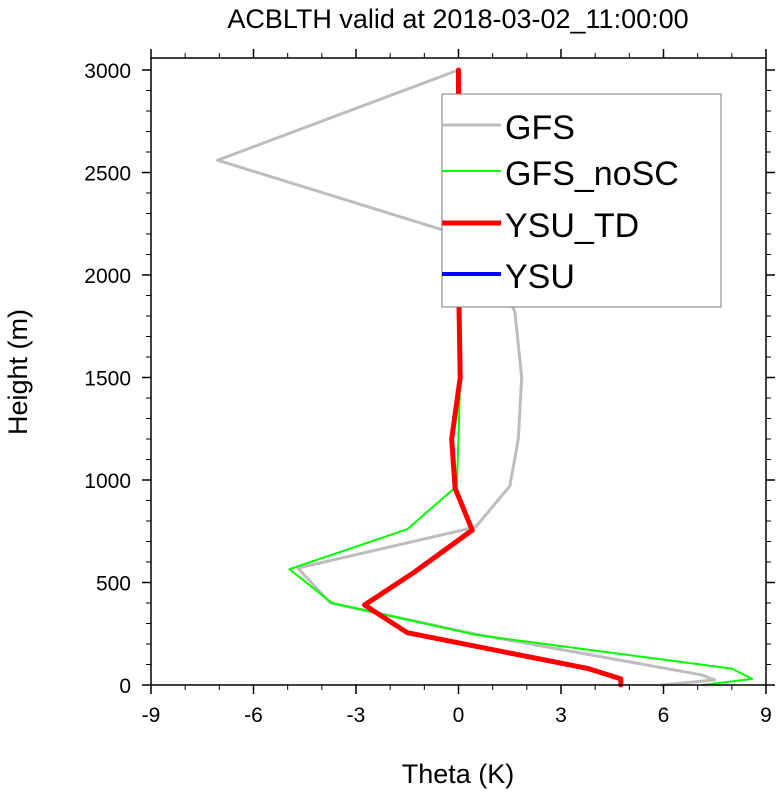 Image resolution: width=783 pixels, height=797 pixels. I want to click on chart-title: ACBLTH valid at 2018-03-02_11:00:00, so click(457, 19).